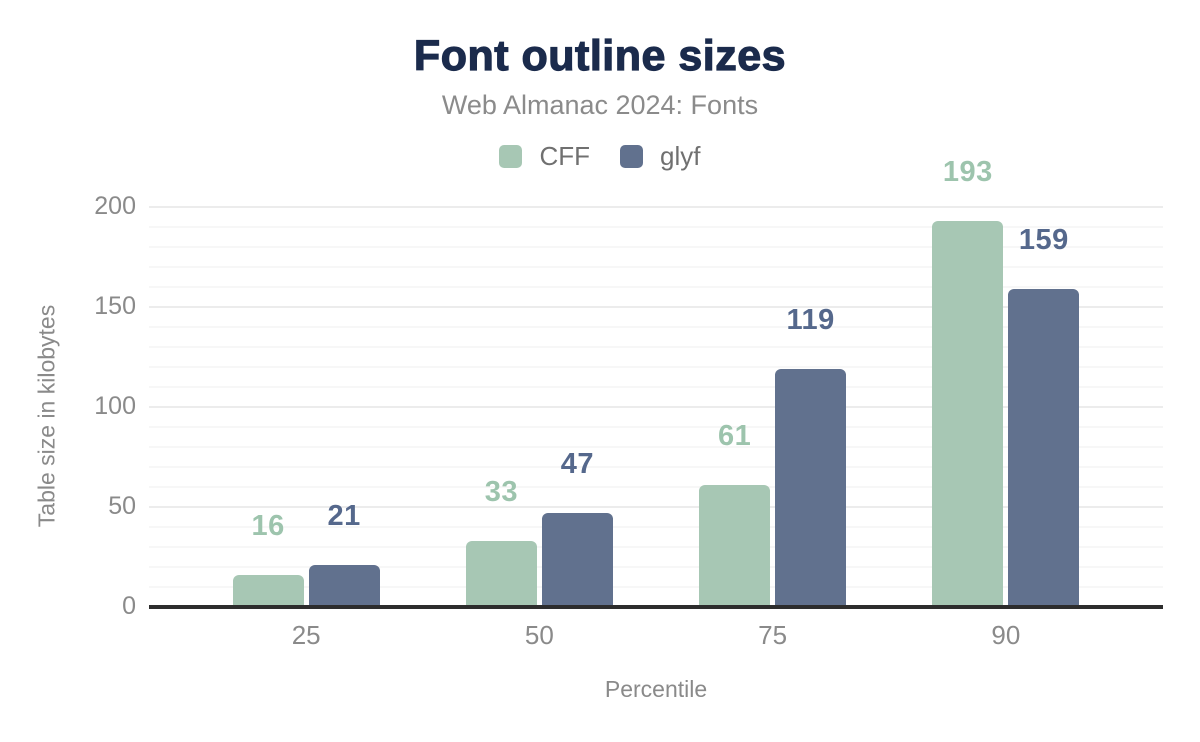 This screenshot has height=742, width=1200. What do you see at coordinates (734, 436) in the screenshot?
I see `bar-value-label: 61` at bounding box center [734, 436].